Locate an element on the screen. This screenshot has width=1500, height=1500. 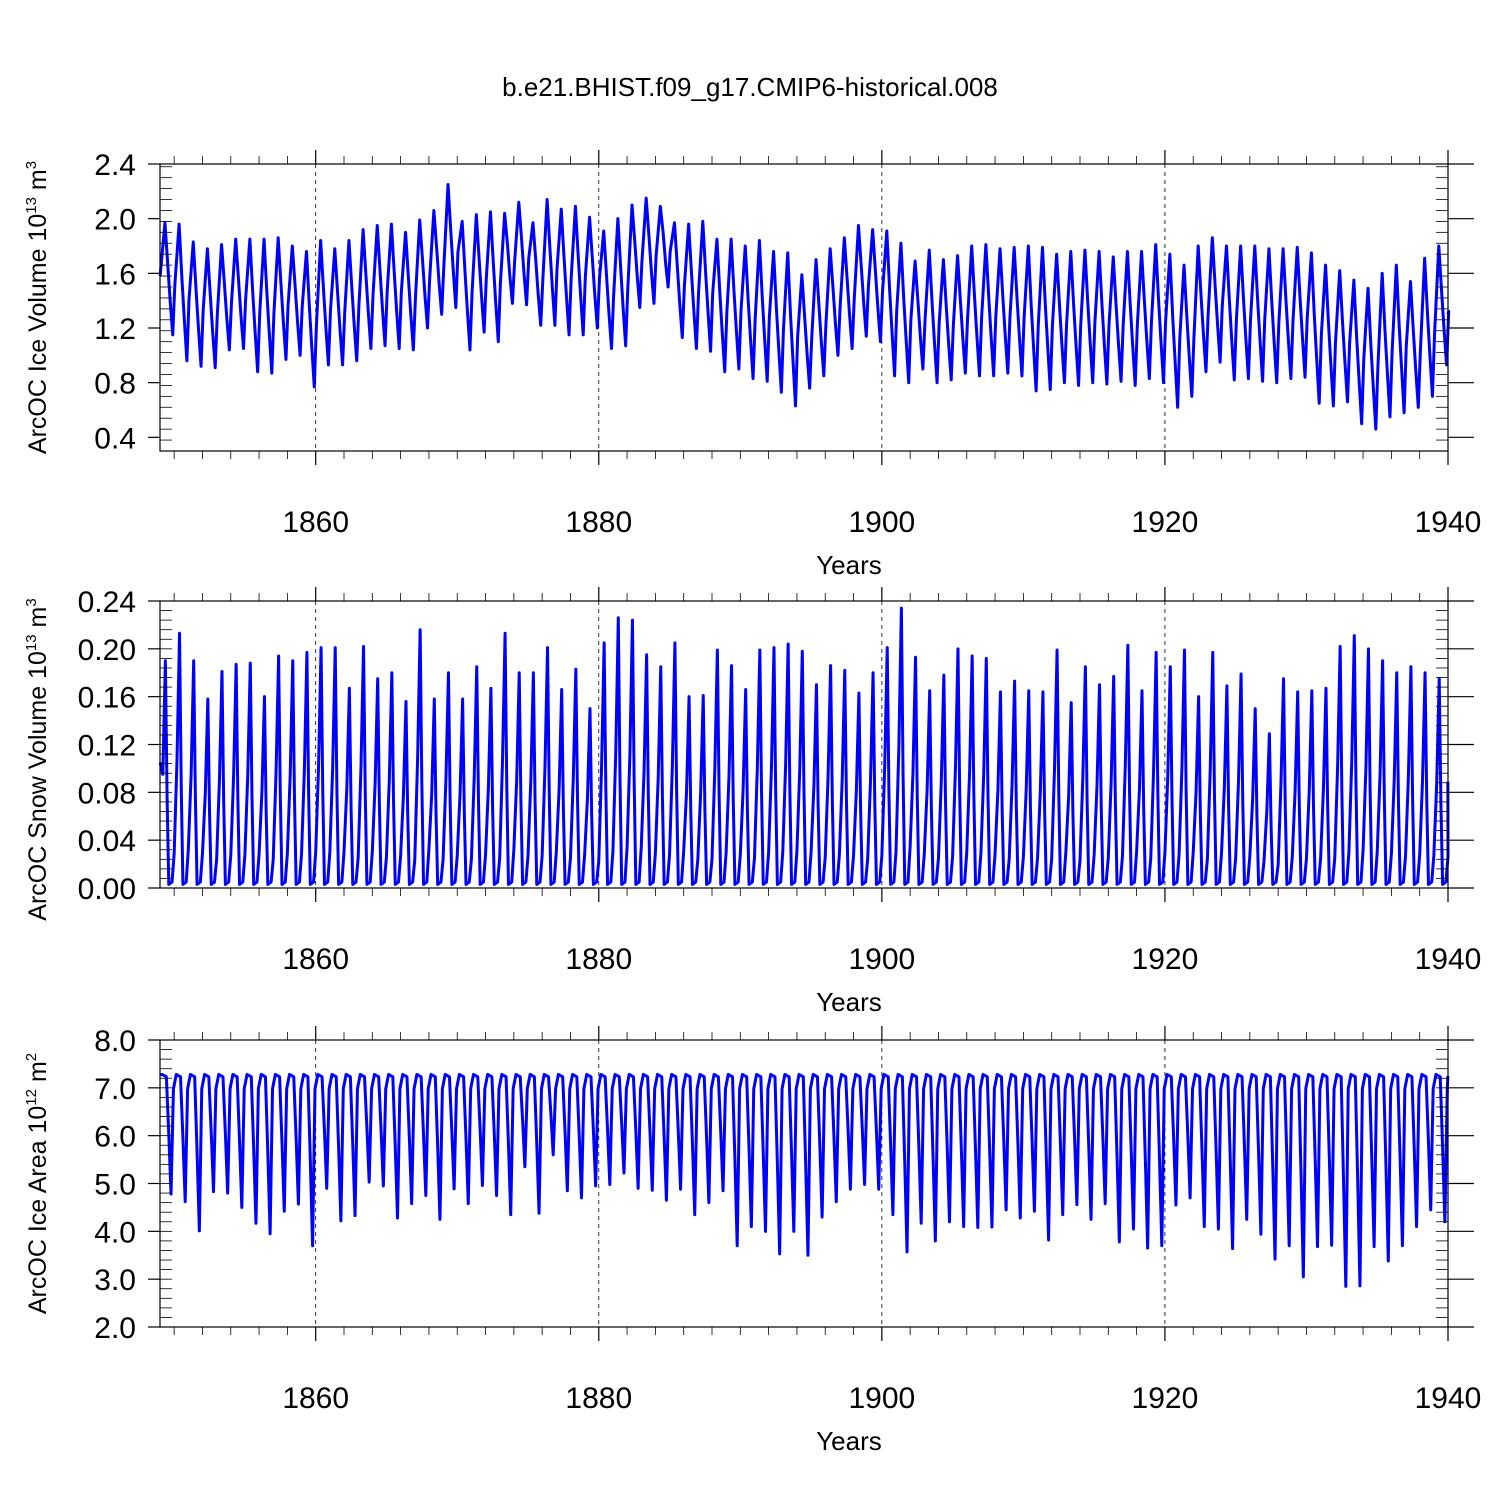
y-tick-label: 6.0 is located at coordinates (115, 1137).